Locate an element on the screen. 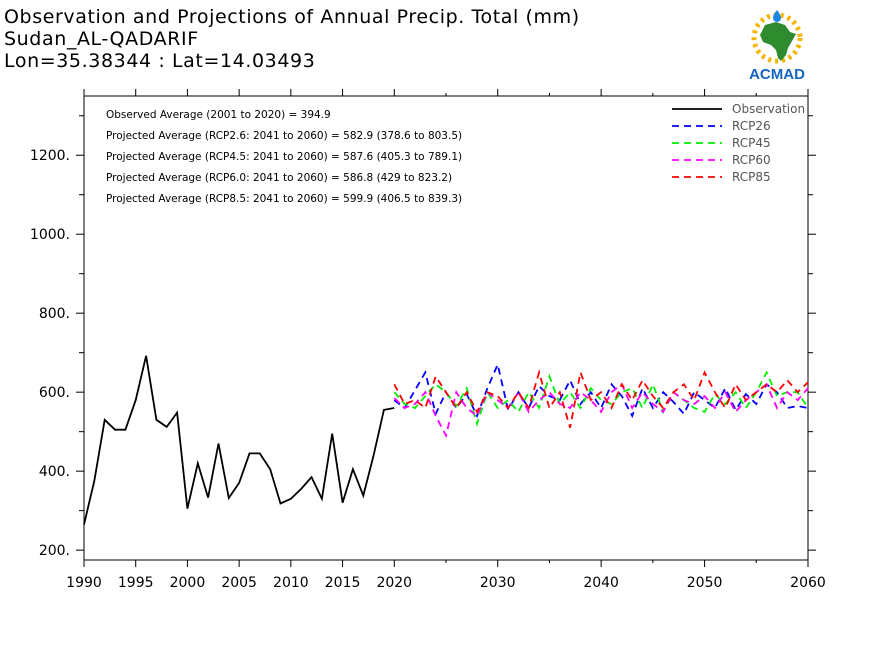 Image resolution: width=879 pixels, height=659 pixels. legend-label-rcp60: RCP60 is located at coordinates (751, 160).